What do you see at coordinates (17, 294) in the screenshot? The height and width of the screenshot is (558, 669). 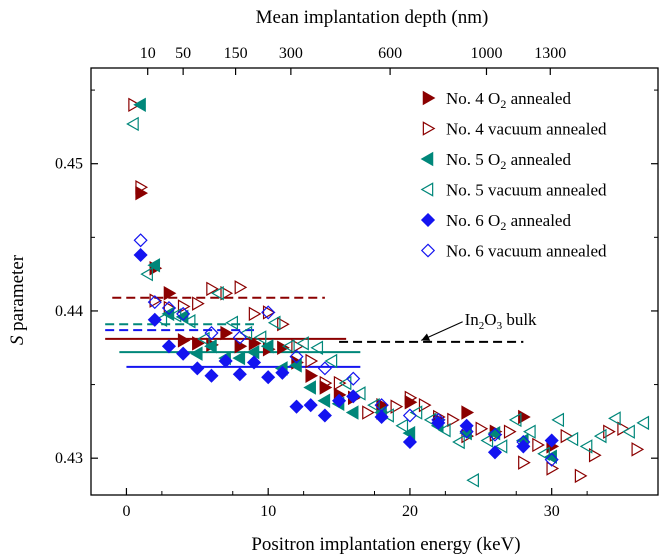 I see `y-axis-title-rest: parameter` at bounding box center [17, 294].